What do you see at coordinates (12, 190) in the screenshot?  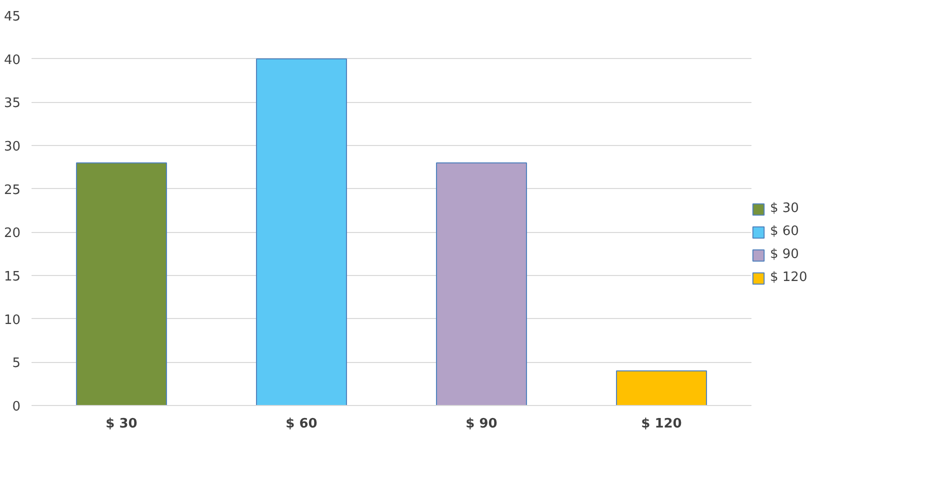 I see `y-tick-label: 25` at bounding box center [12, 190].